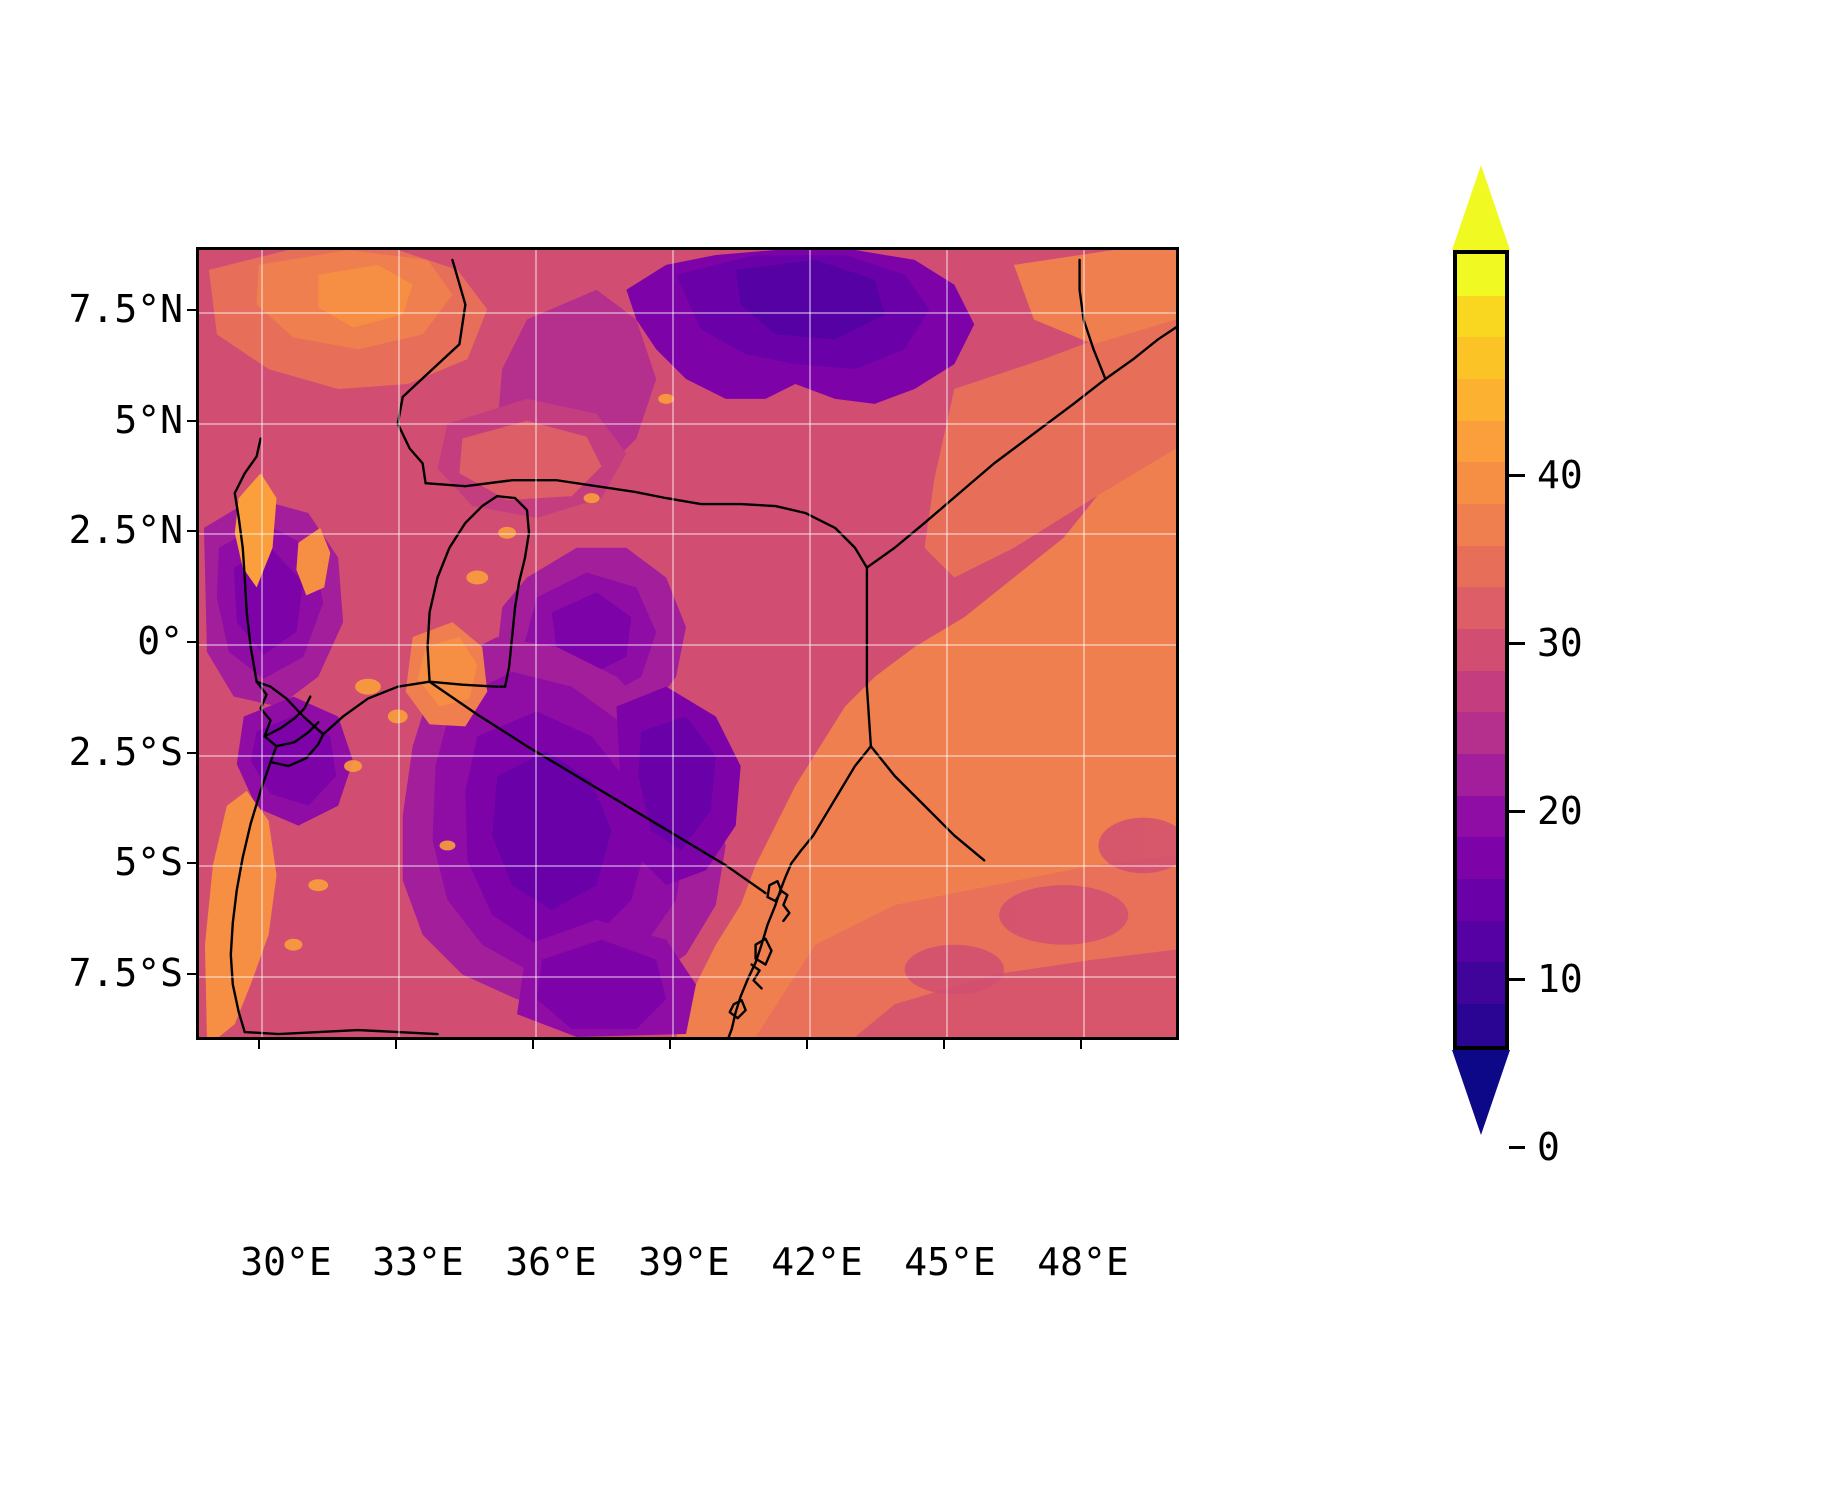 This screenshot has width=1833, height=1500. Describe the element at coordinates (125, 530) in the screenshot. I see `y-tick-label: 2.5°N` at that location.